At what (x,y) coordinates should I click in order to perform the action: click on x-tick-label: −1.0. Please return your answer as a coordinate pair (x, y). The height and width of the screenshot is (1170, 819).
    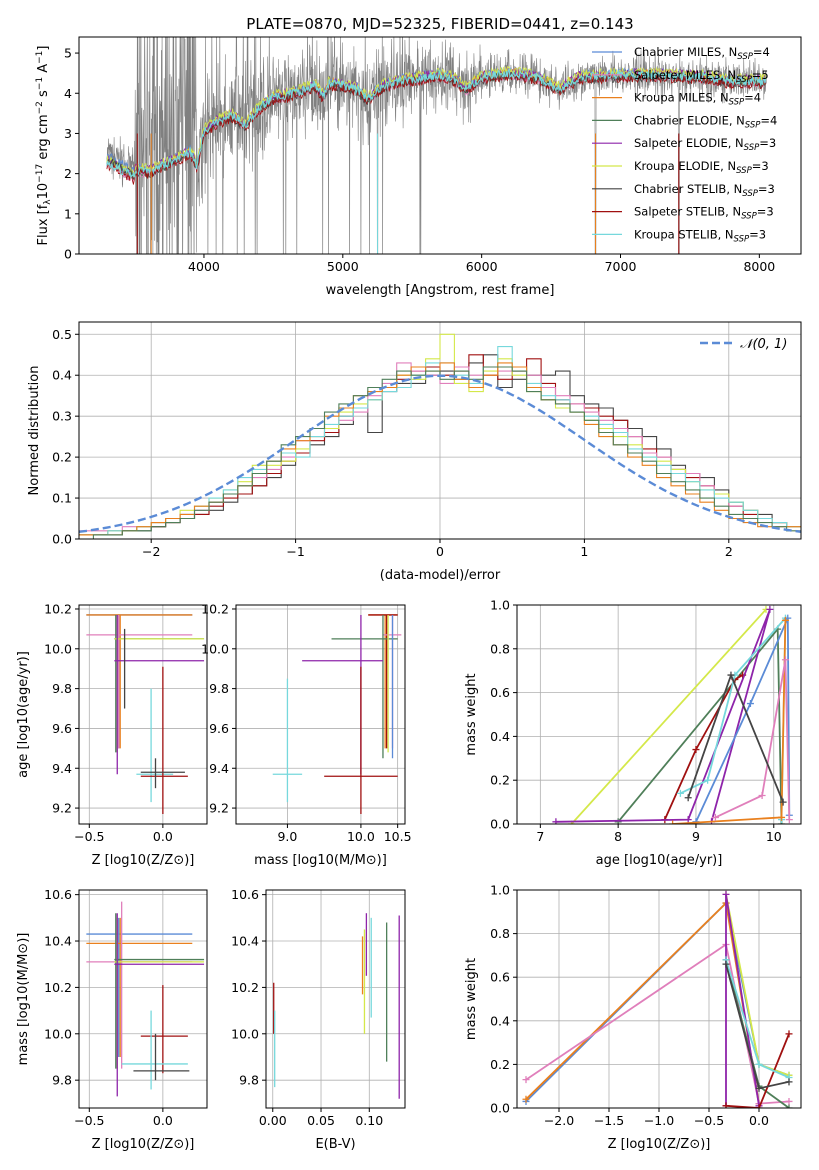
    Looking at the image, I should click on (659, 1120).